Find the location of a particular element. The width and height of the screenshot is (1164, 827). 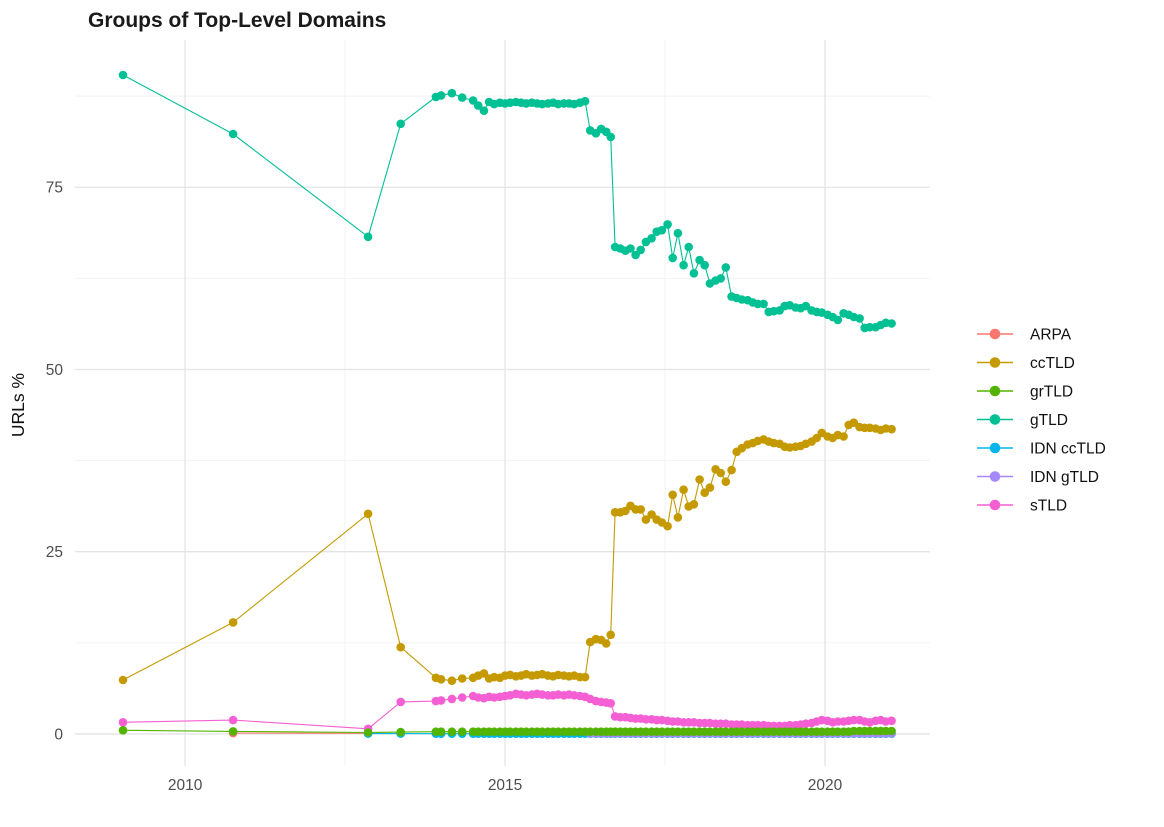

series-sTLD is located at coordinates (507, 711).